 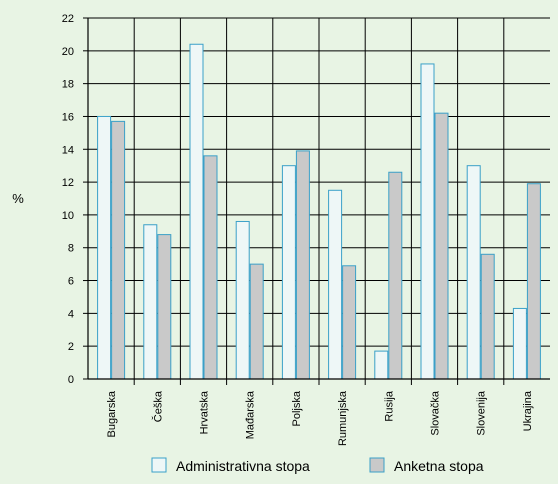 What do you see at coordinates (71, 347) in the screenshot?
I see `y-tick-label: 2` at bounding box center [71, 347].